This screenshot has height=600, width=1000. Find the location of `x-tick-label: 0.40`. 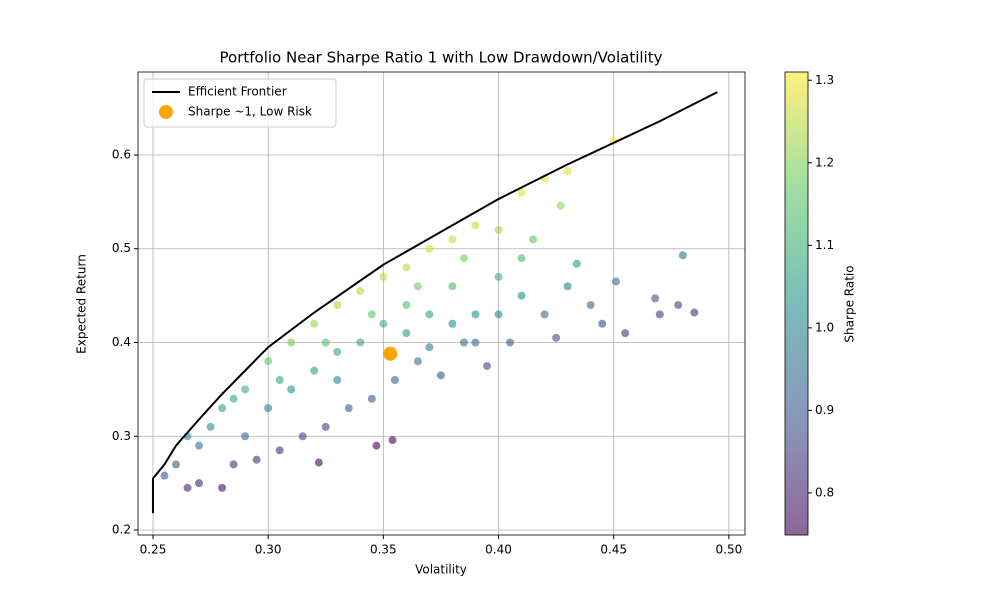

x-tick-label: 0.40 is located at coordinates (498, 550).